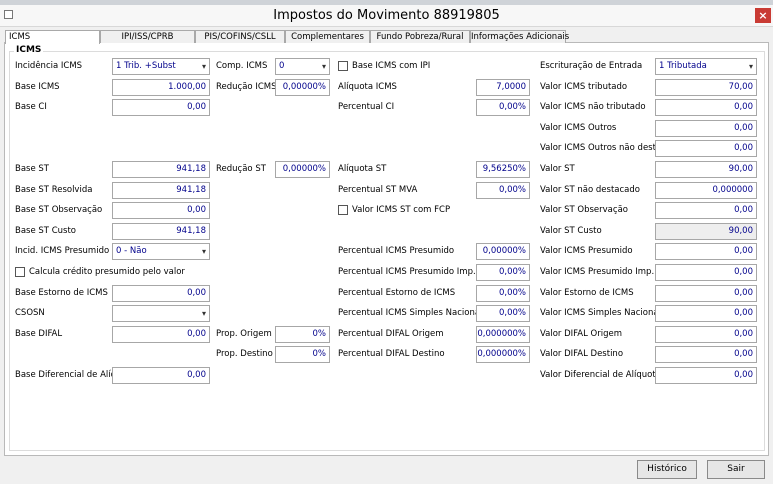 Image resolution: width=773 pixels, height=484 pixels. Describe the element at coordinates (45, 230) in the screenshot. I see `field-label: Base ST Custo` at that location.